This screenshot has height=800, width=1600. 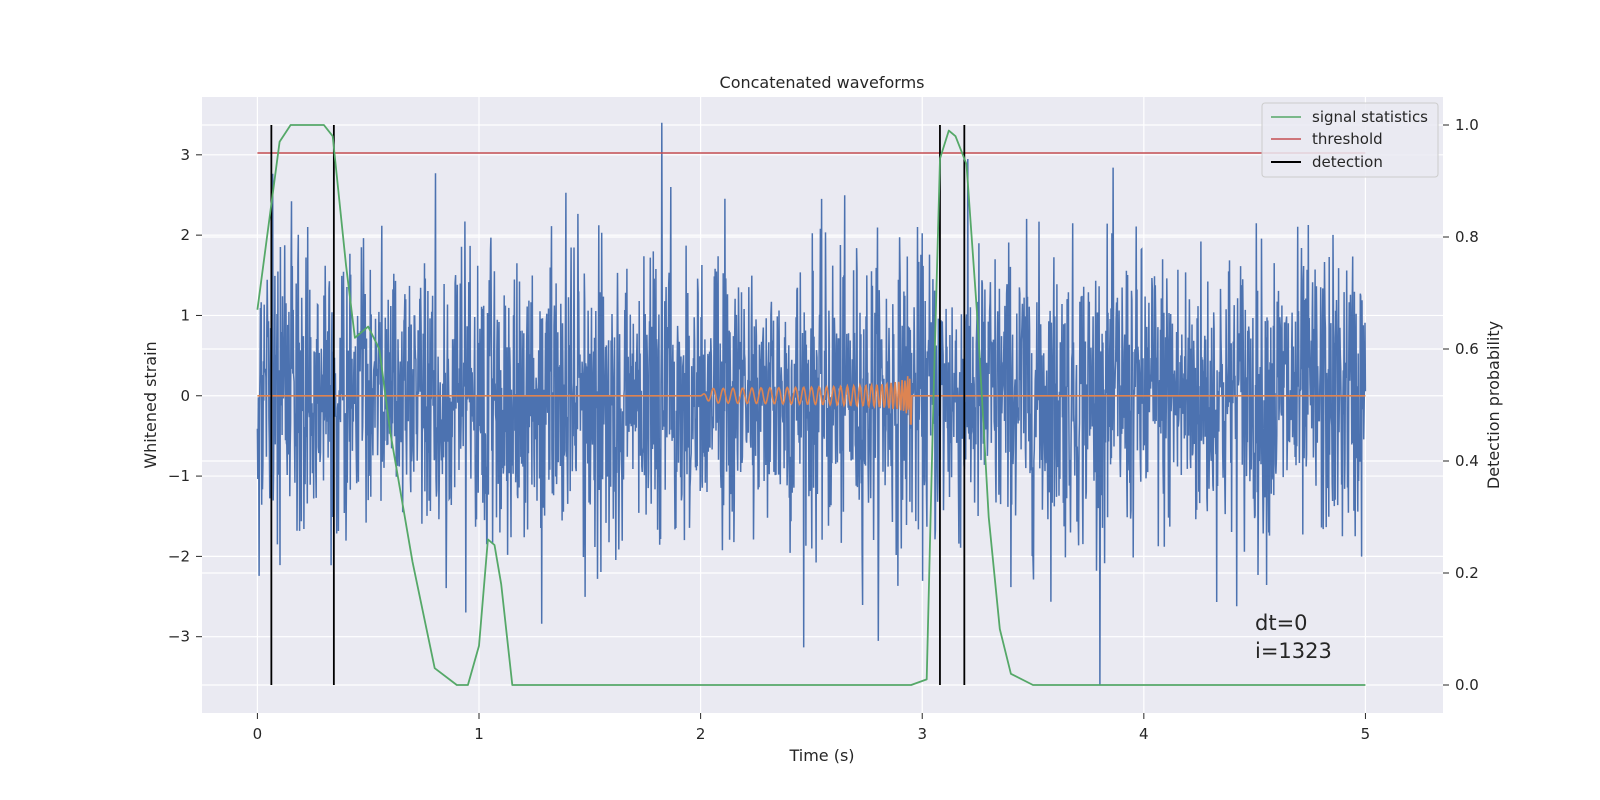 What do you see at coordinates (1293, 651) in the screenshot?
I see `annotation-index: i=1323` at bounding box center [1293, 651].